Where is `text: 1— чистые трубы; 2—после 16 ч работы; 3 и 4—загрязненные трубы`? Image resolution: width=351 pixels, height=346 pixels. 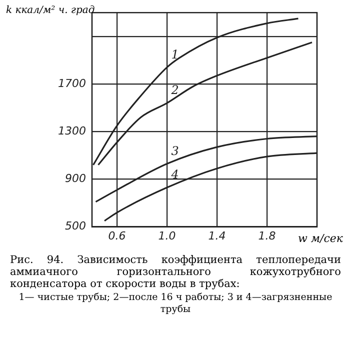
text: 1— чистые трубы; 2—после 16 ч работы; 3 и 4—загрязненные трубы is located at coordinates (176, 304).